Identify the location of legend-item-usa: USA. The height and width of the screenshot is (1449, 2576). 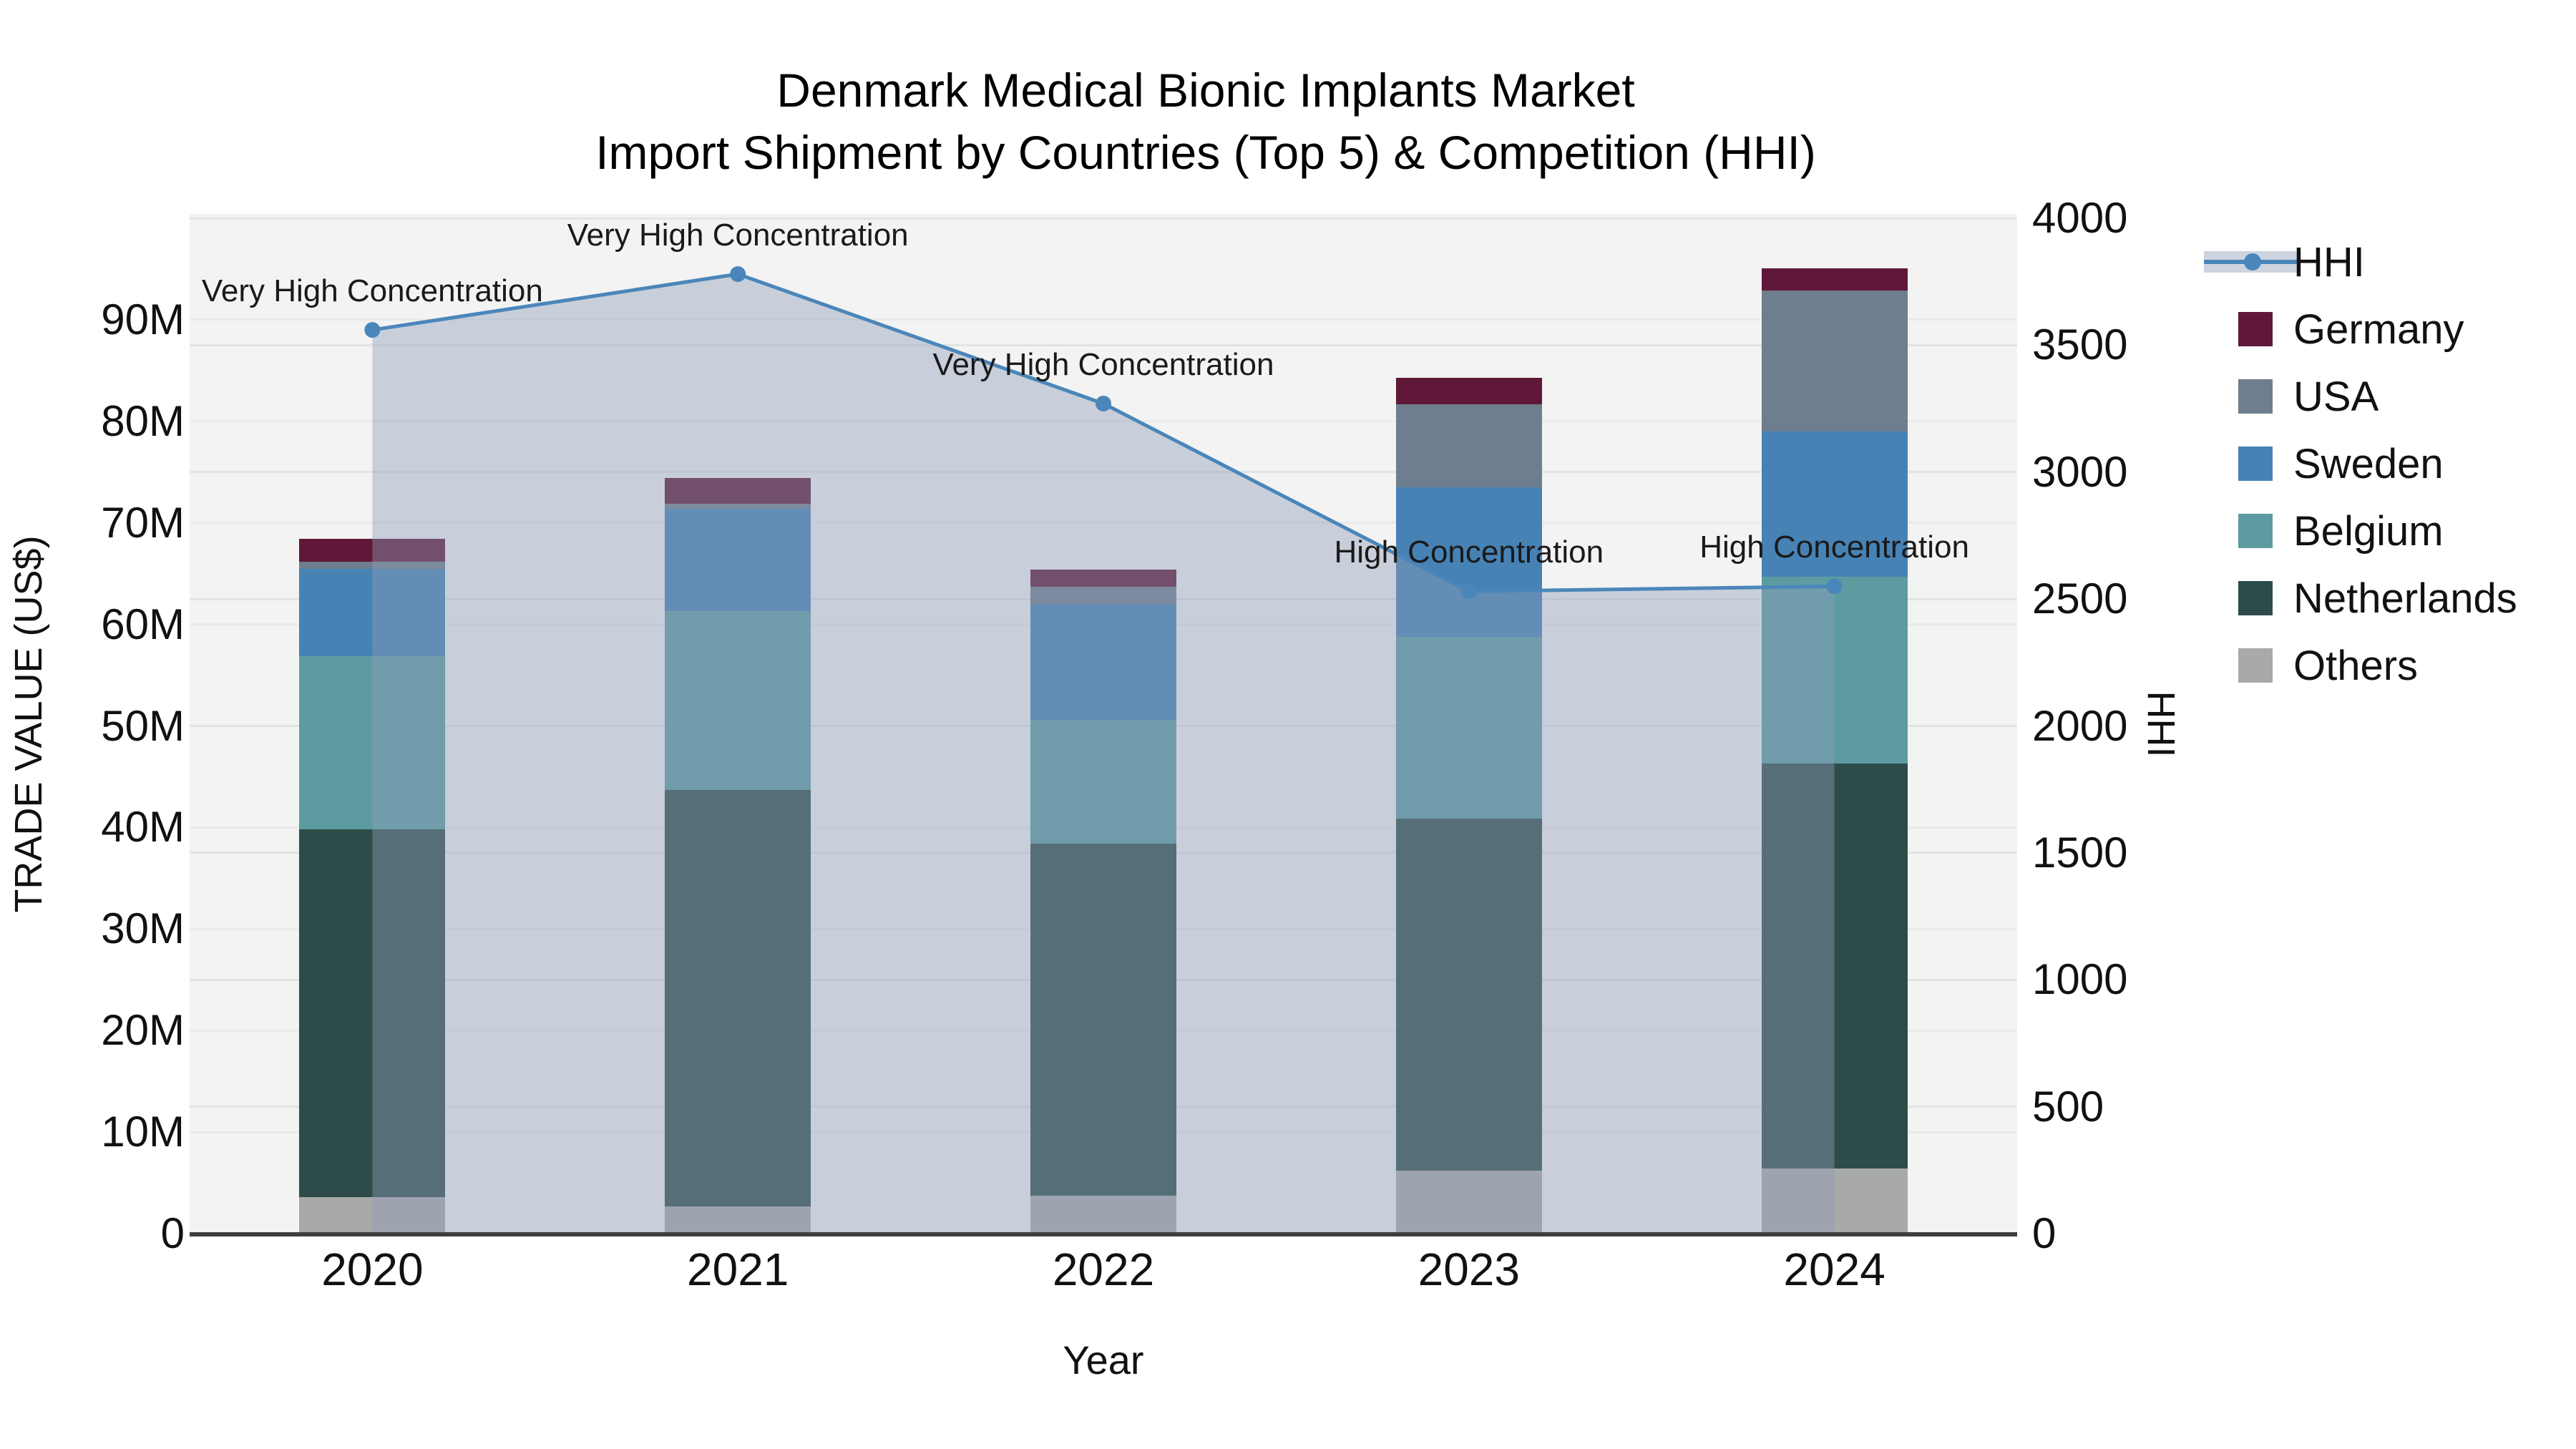
(2376, 396).